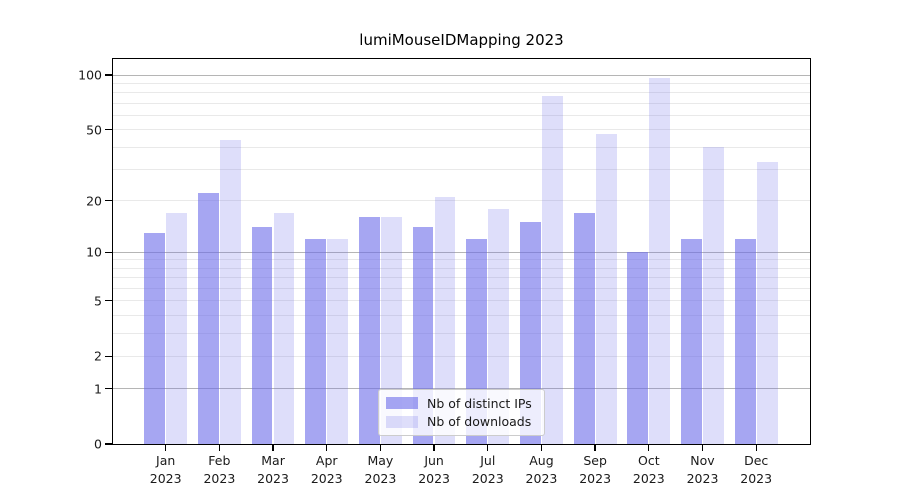 The height and width of the screenshot is (500, 900). I want to click on x-tick-month: Mar, so click(273, 460).